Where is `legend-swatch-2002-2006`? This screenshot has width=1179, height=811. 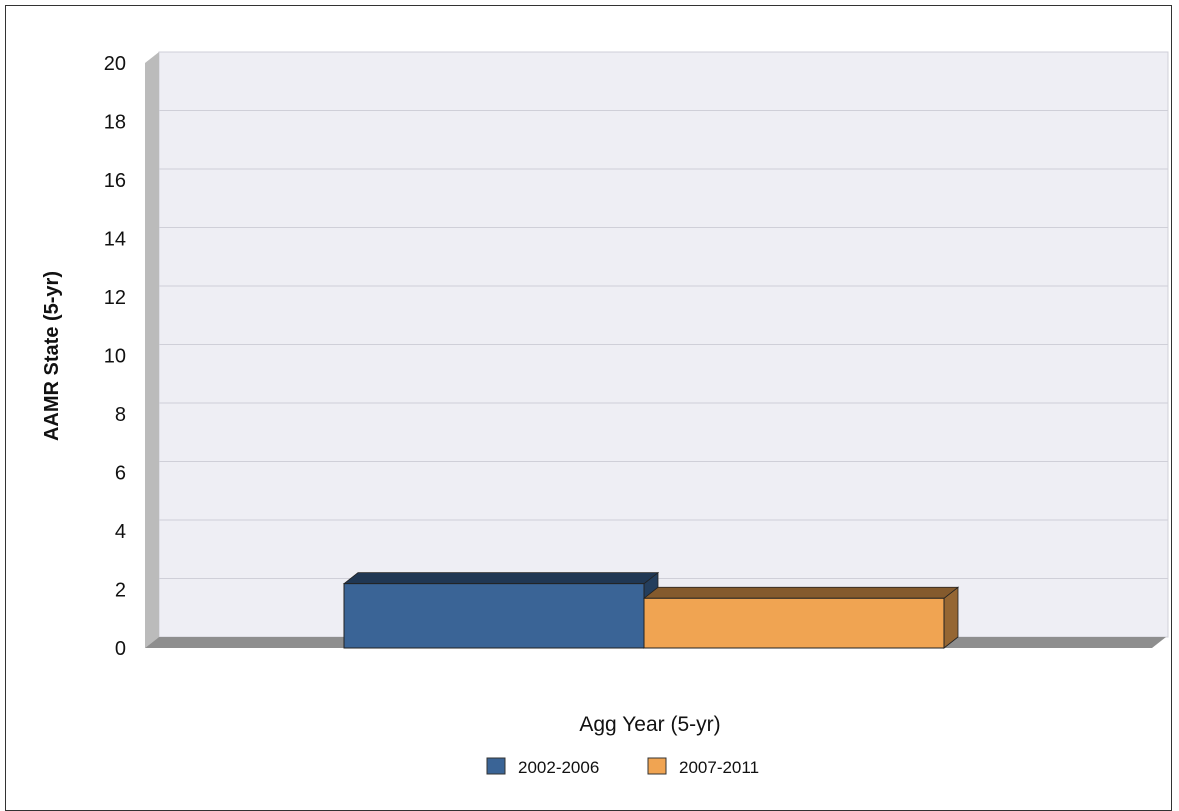
legend-swatch-2002-2006 is located at coordinates (496, 766).